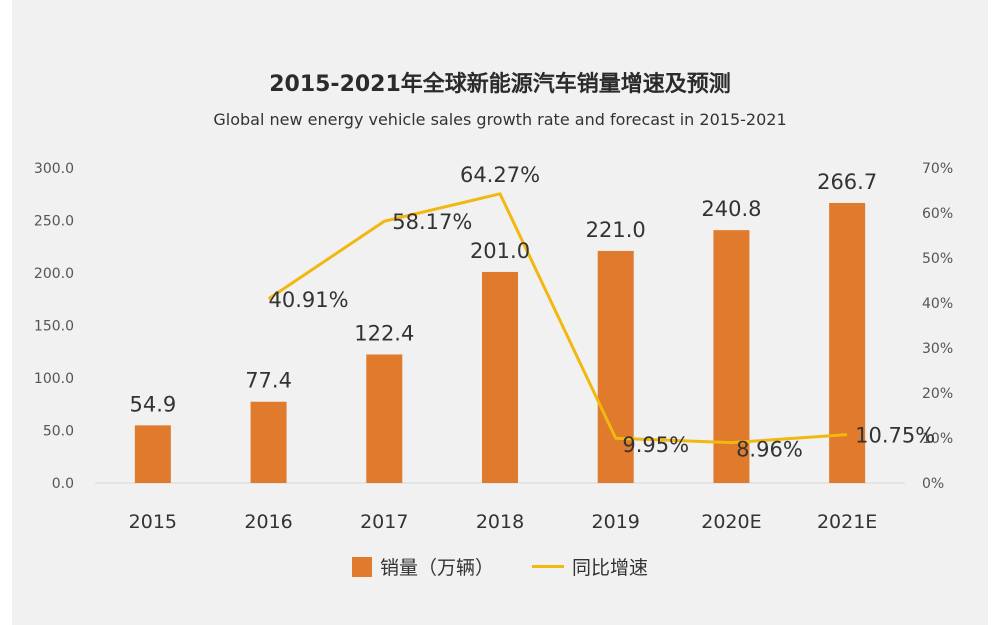 The height and width of the screenshot is (625, 1000). Describe the element at coordinates (937, 349) in the screenshot. I see `y-right-tick-label: 30%` at that location.